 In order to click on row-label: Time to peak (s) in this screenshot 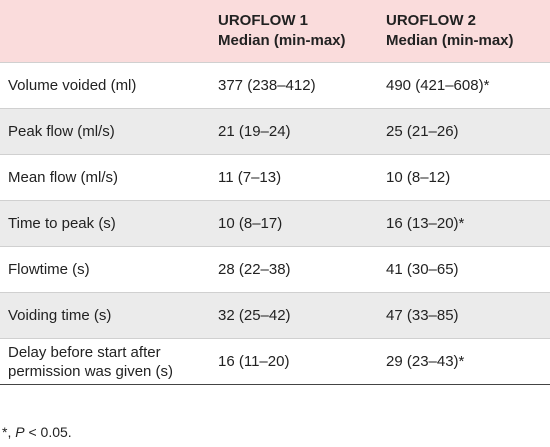, I will do `click(105, 223)`.